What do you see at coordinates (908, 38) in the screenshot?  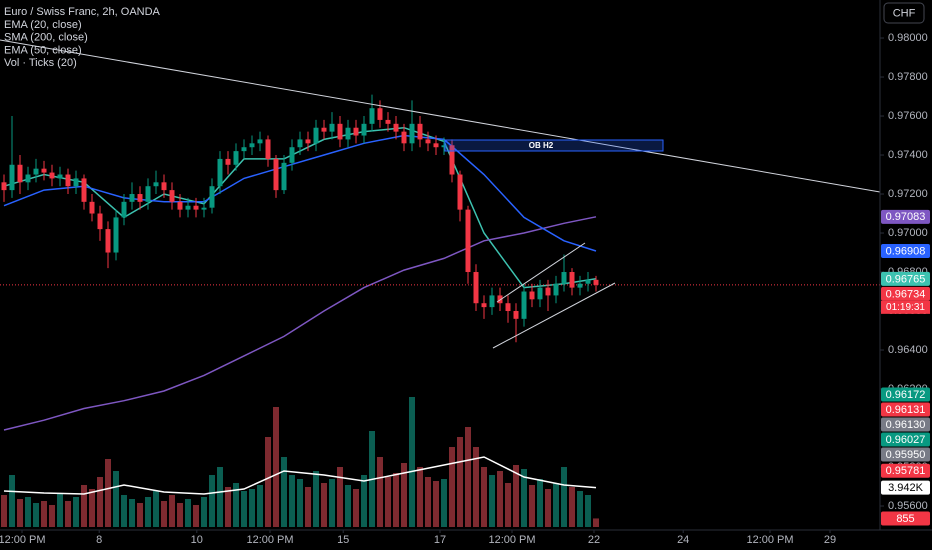 I see `y-tick-label: 0.98000` at bounding box center [908, 38].